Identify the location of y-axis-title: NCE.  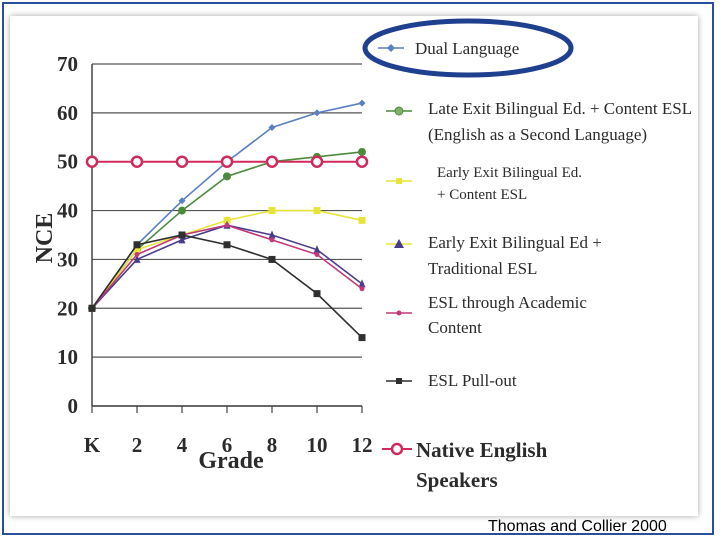
(45, 238).